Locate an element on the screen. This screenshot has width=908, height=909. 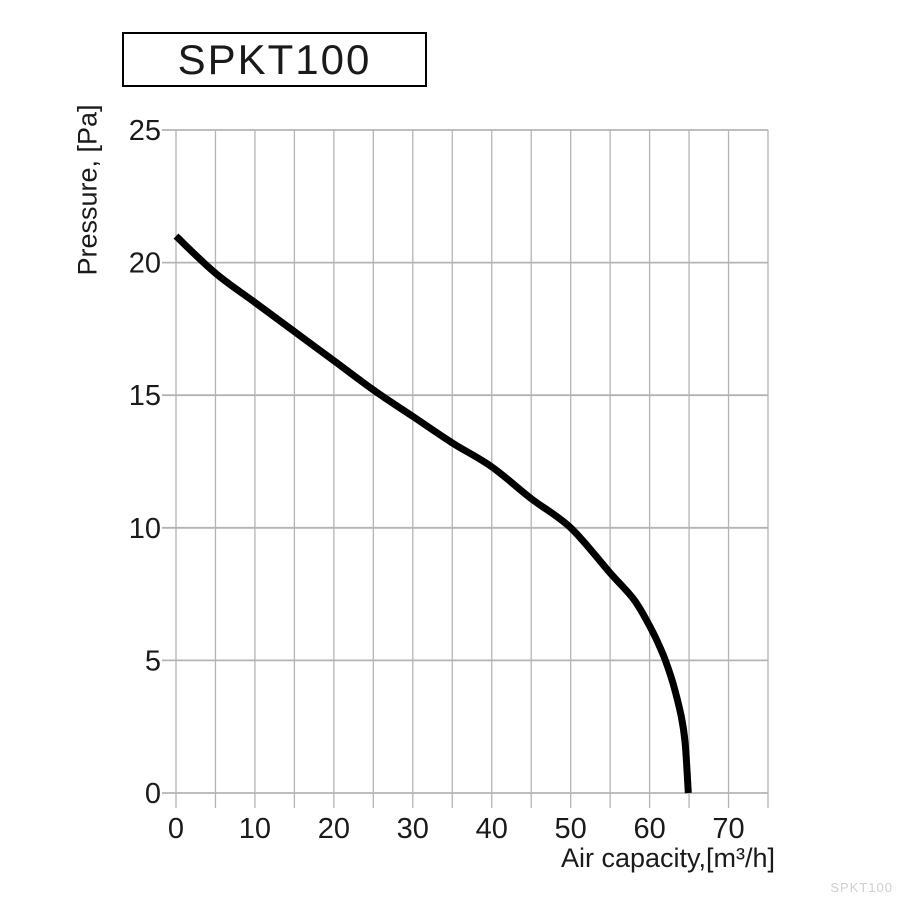
x-tick-label: 40 is located at coordinates (492, 829).